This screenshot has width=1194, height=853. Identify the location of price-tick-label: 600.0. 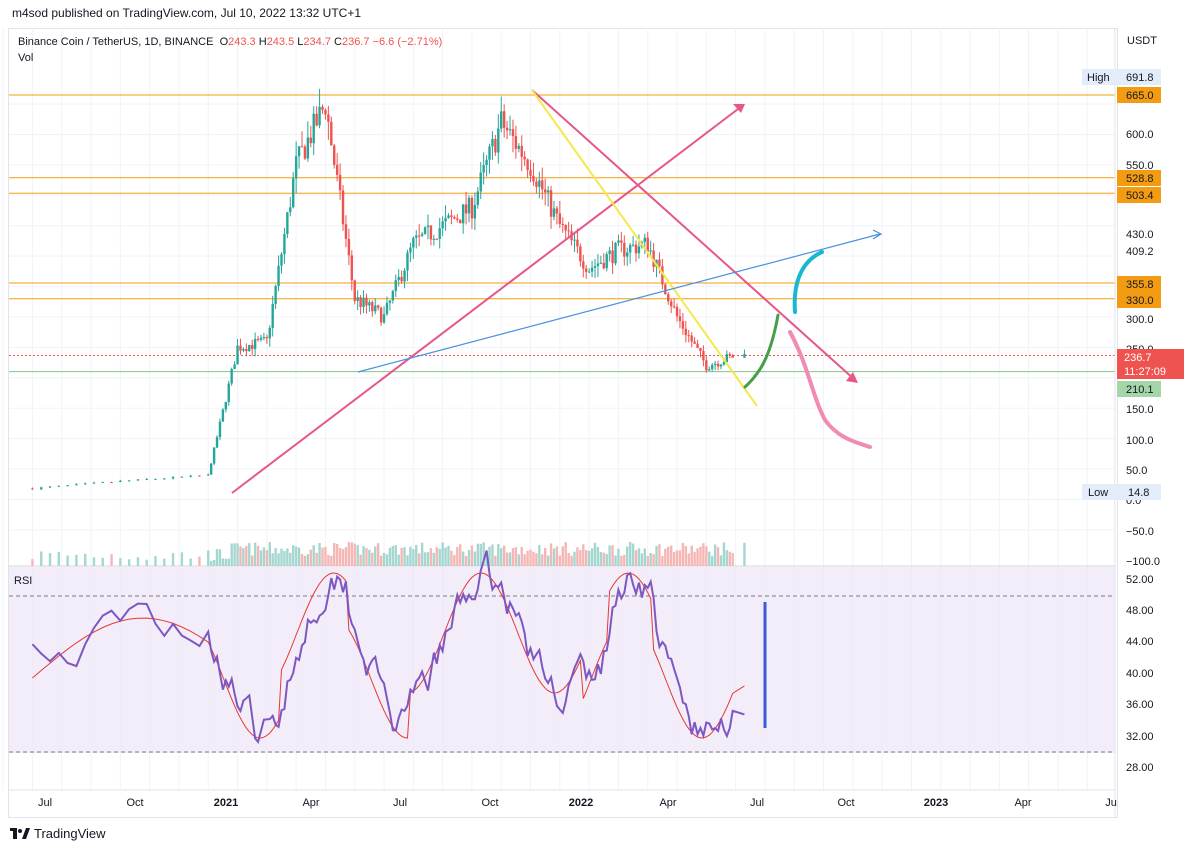
(1140, 135).